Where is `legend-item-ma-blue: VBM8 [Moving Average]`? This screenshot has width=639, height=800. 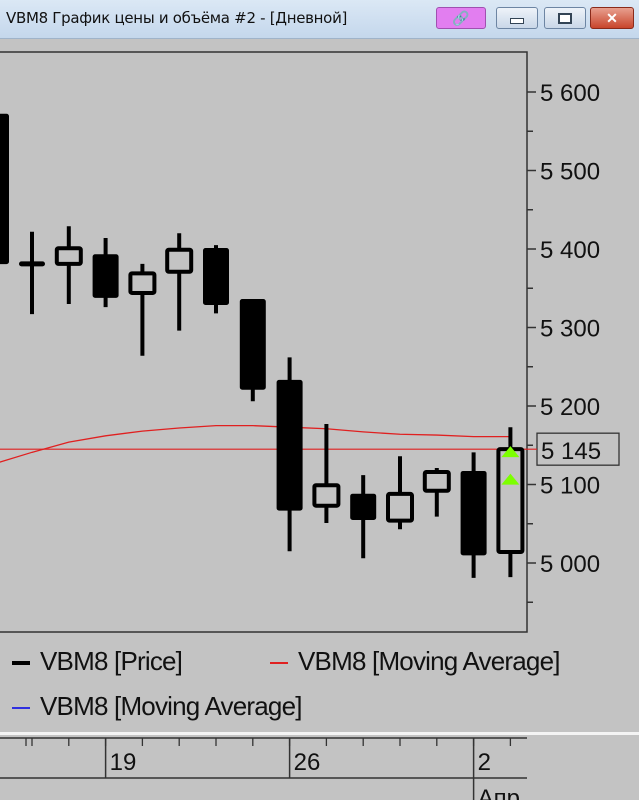 legend-item-ma-blue: VBM8 [Moving Average] is located at coordinates (151, 706).